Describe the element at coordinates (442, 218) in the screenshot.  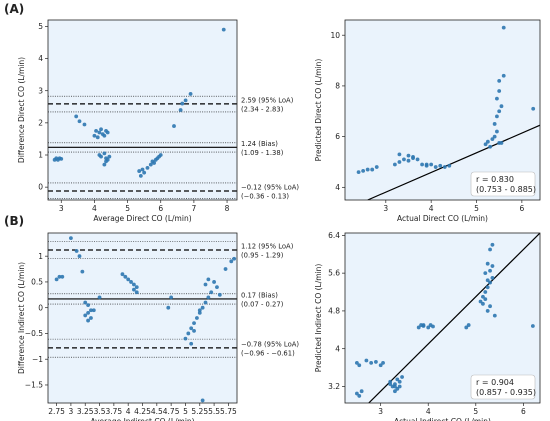
I see `x-axis-label: Actual Direct CO (L/min)` at that location.